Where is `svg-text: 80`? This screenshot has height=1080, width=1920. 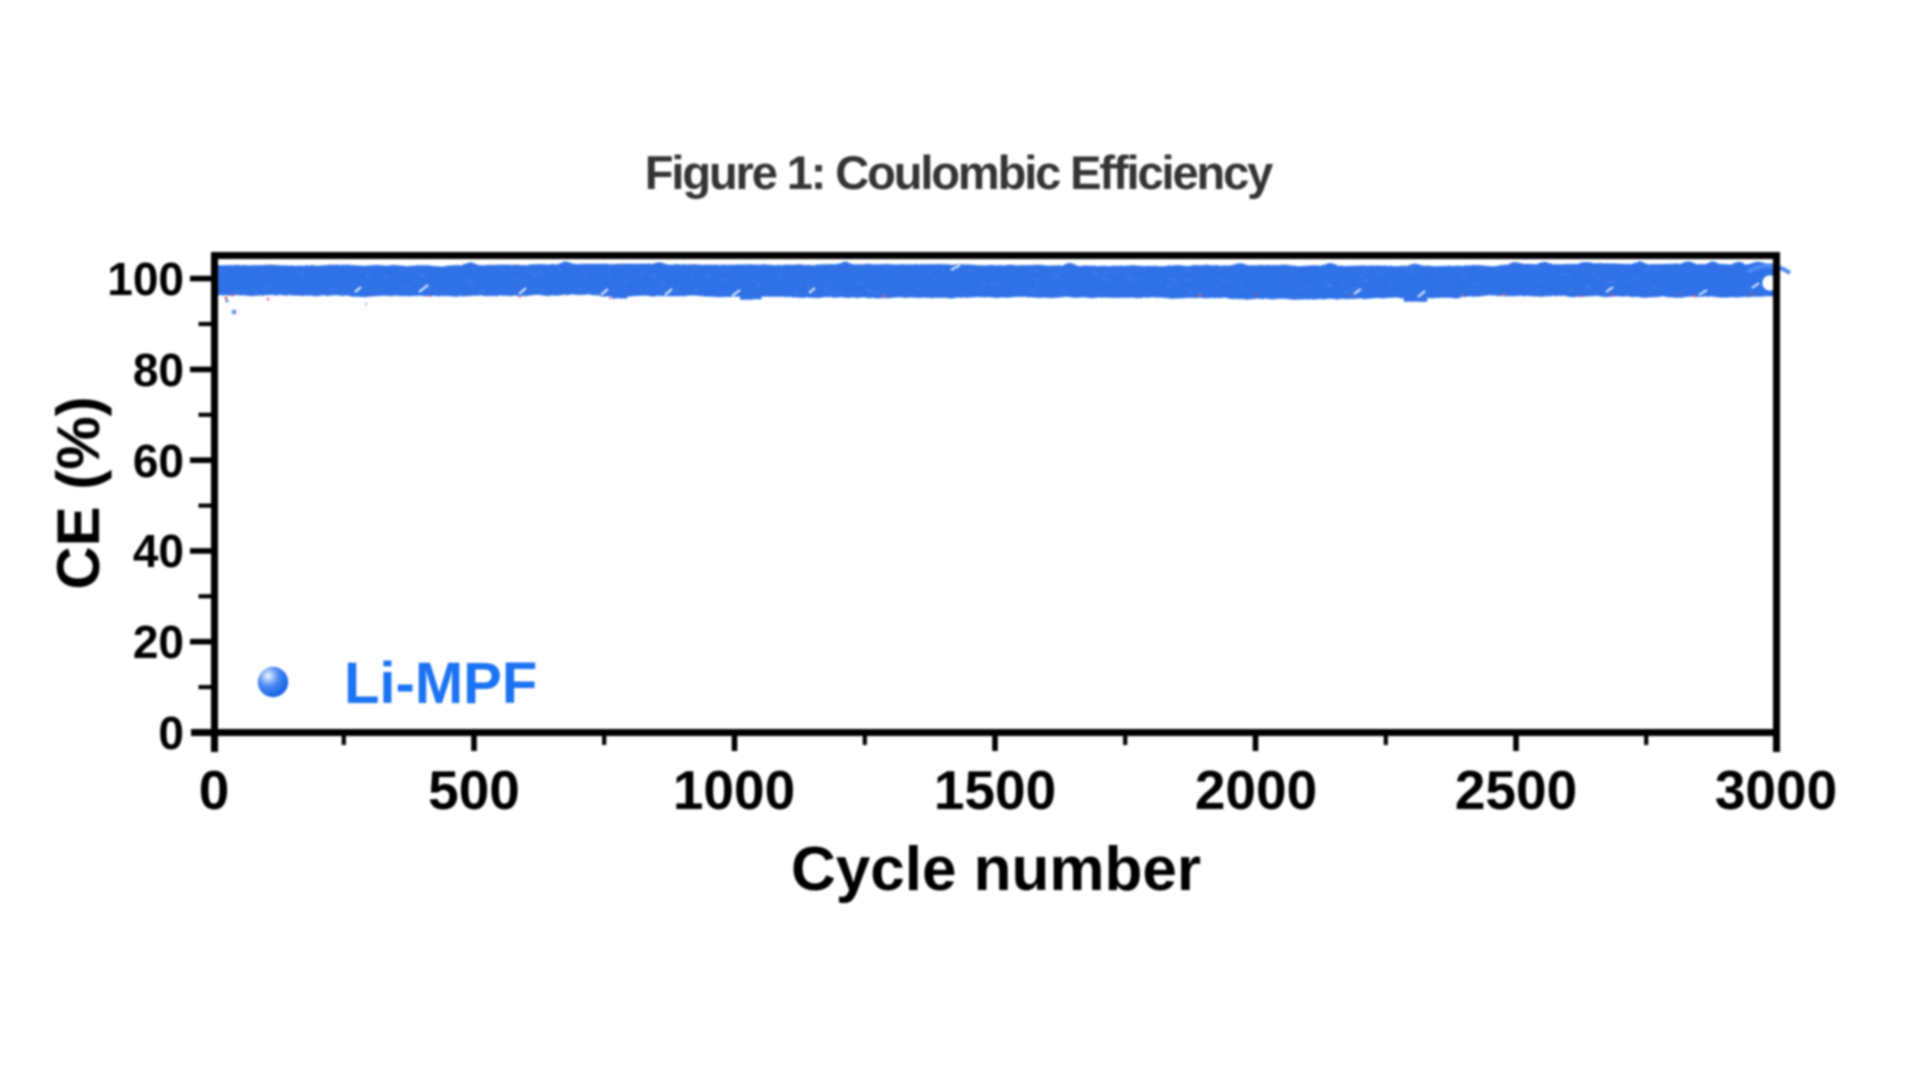 svg-text: 80 is located at coordinates (158, 370).